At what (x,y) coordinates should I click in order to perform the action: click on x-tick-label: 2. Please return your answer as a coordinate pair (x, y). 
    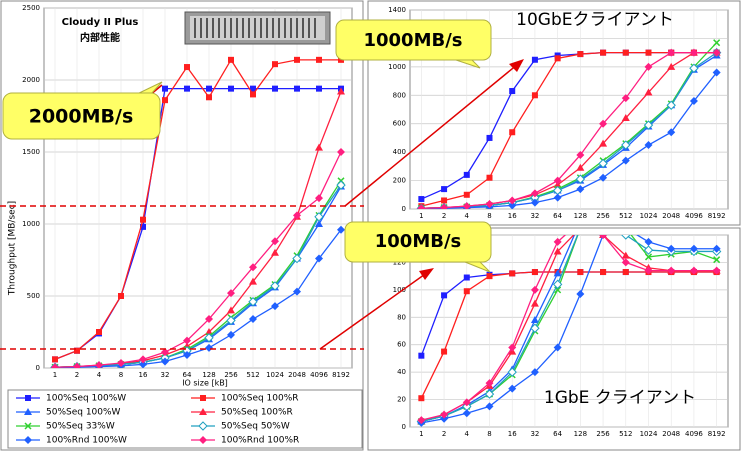
    Looking at the image, I should click on (444, 216).